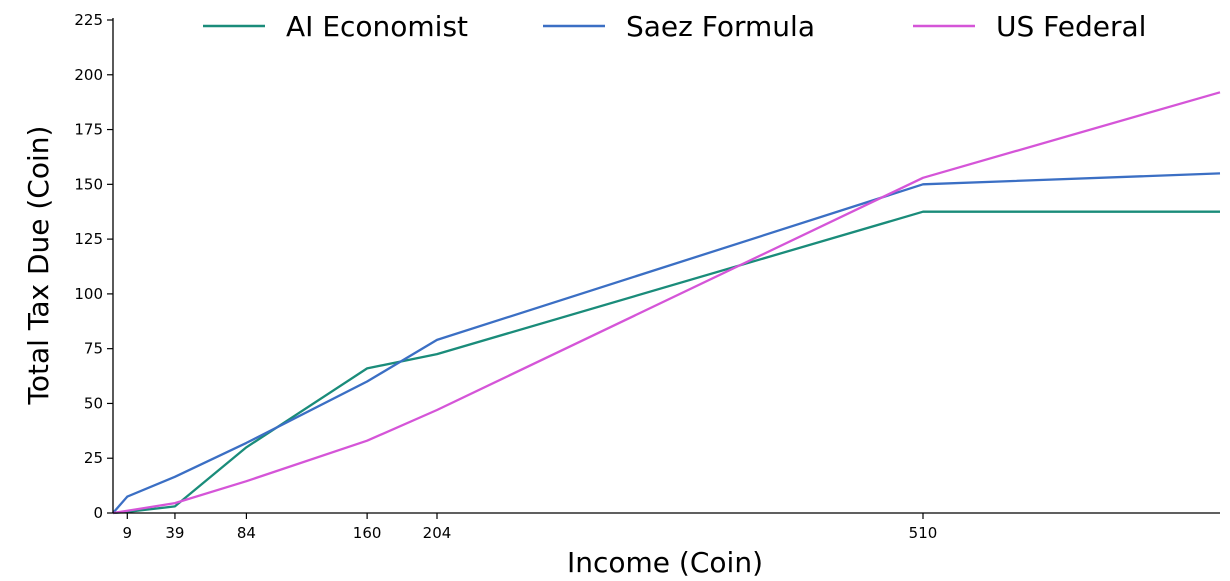 The image size is (1230, 581). I want to click on x-tick-label: 510, so click(923, 533).